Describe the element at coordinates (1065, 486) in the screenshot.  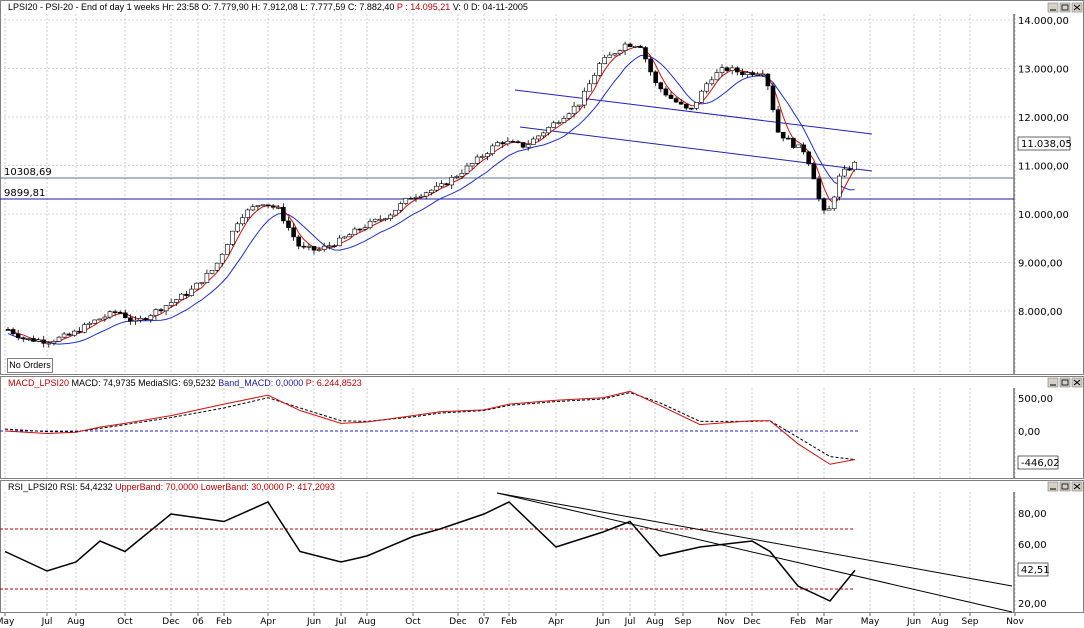
I see `rsi-panel-buttons` at that location.